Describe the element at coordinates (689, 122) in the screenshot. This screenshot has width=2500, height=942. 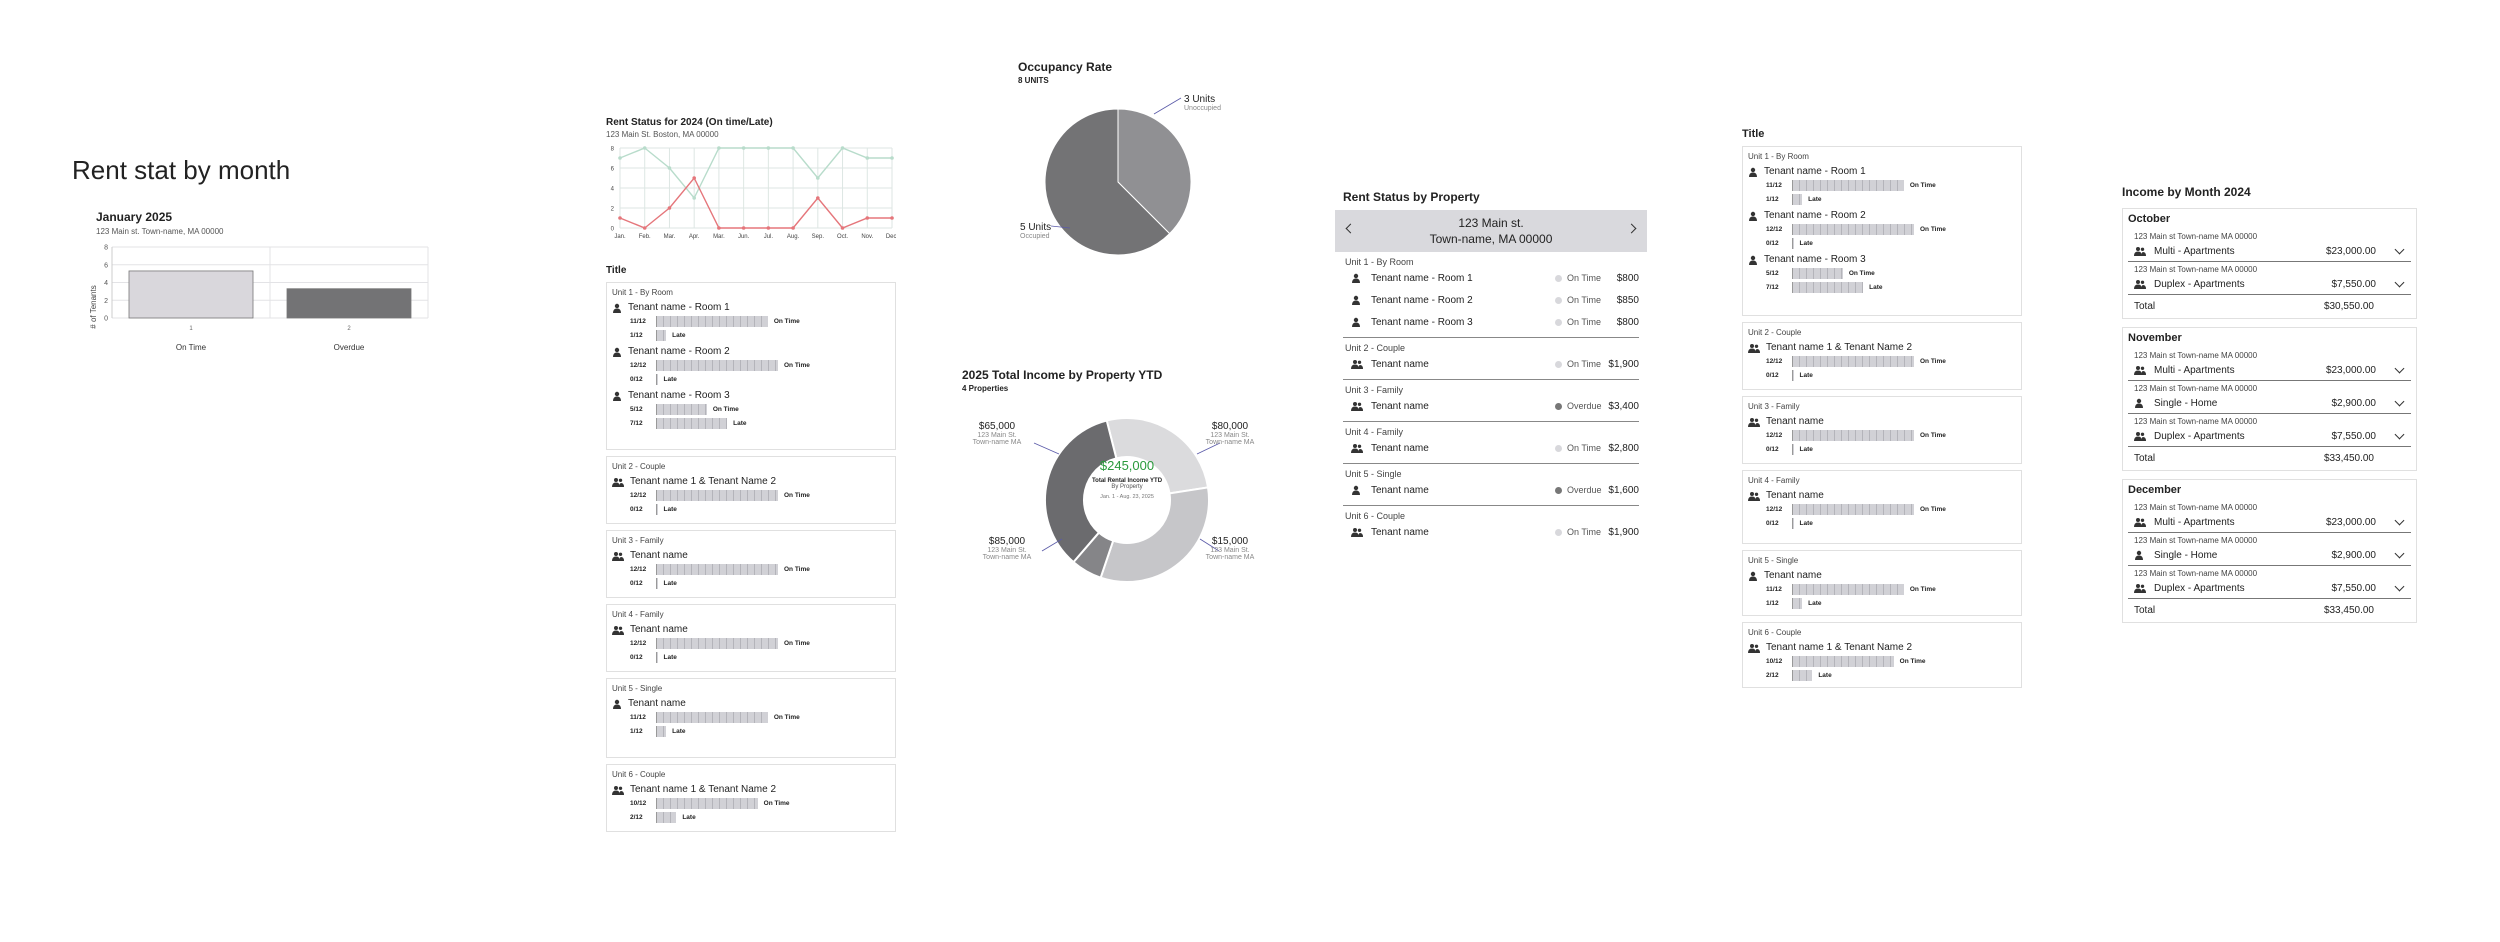
I see `line-chart-title: Rent Status for 2024 (On time/Late)` at that location.